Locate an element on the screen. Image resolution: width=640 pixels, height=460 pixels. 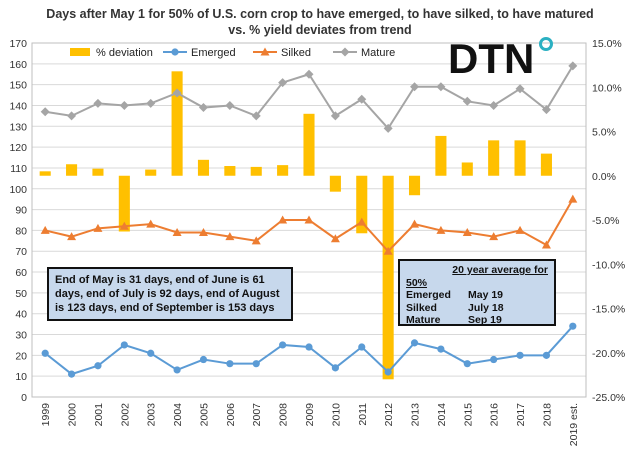
y-right-tick-label: -20.0% is located at coordinates (608, 354).